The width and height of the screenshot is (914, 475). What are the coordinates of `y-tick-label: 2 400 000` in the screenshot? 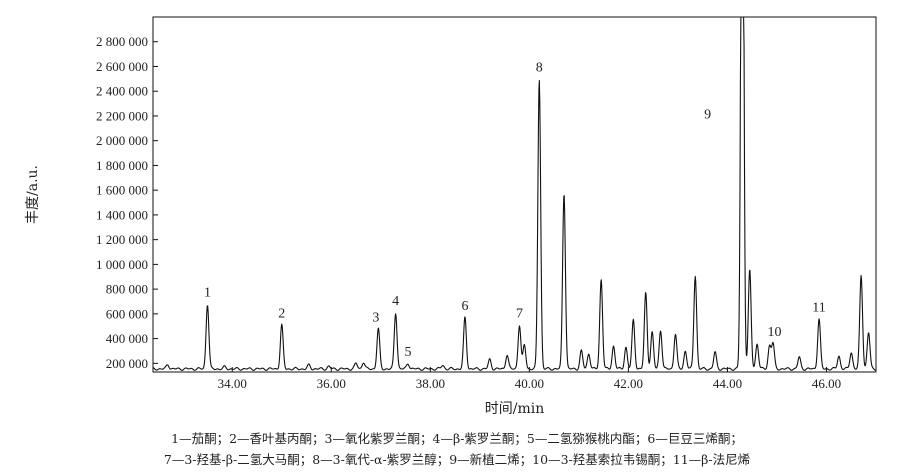 It's located at (122, 91).